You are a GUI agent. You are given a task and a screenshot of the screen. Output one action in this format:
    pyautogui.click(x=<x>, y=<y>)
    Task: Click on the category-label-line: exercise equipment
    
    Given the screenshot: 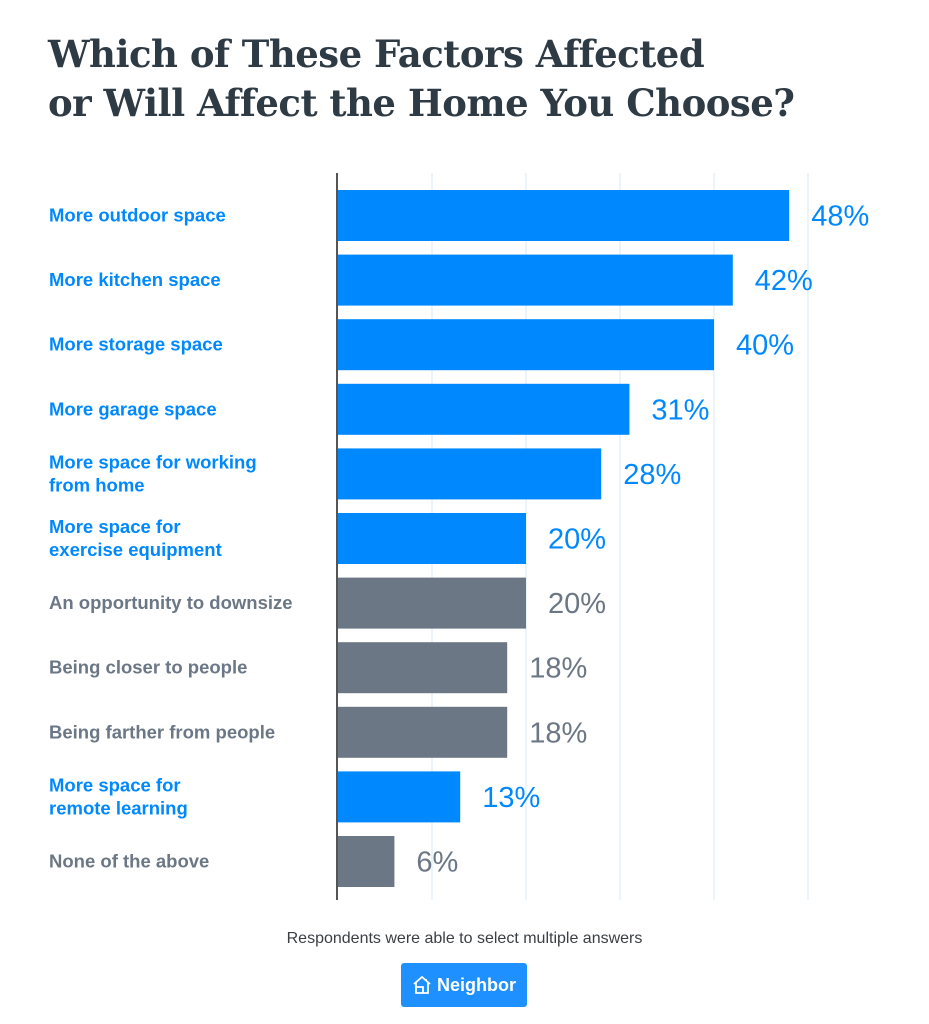 What is the action you would take?
    pyautogui.click(x=135, y=549)
    